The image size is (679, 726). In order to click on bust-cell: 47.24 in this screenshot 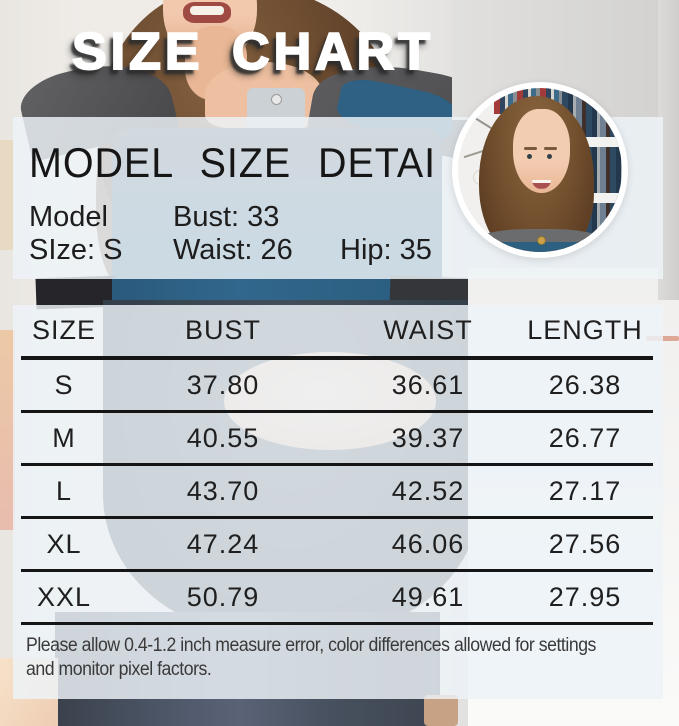, I will do `click(223, 543)`.